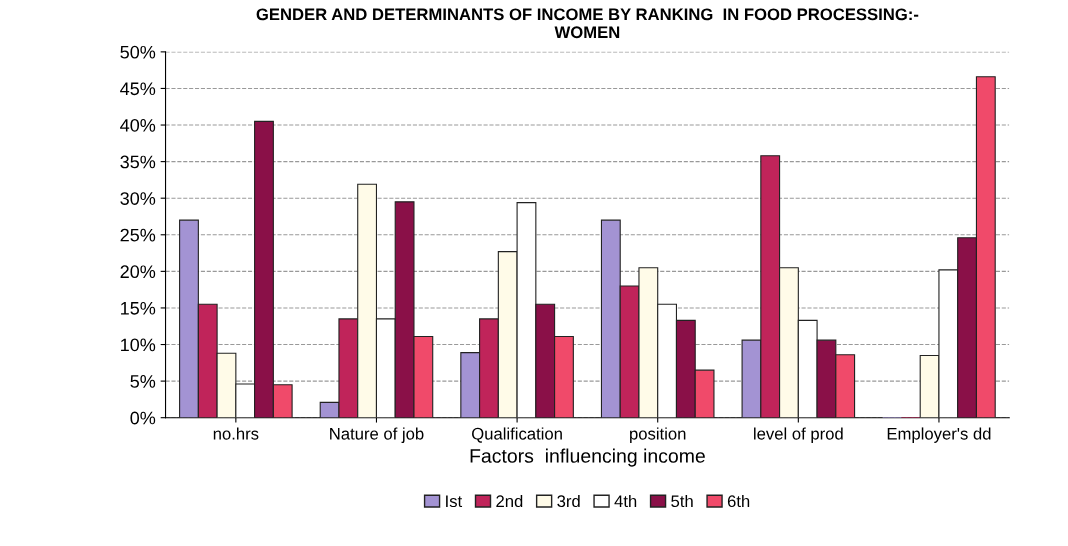 This screenshot has height=546, width=1068. What do you see at coordinates (138, 162) in the screenshot?
I see `y-tick-label: 35%` at bounding box center [138, 162].